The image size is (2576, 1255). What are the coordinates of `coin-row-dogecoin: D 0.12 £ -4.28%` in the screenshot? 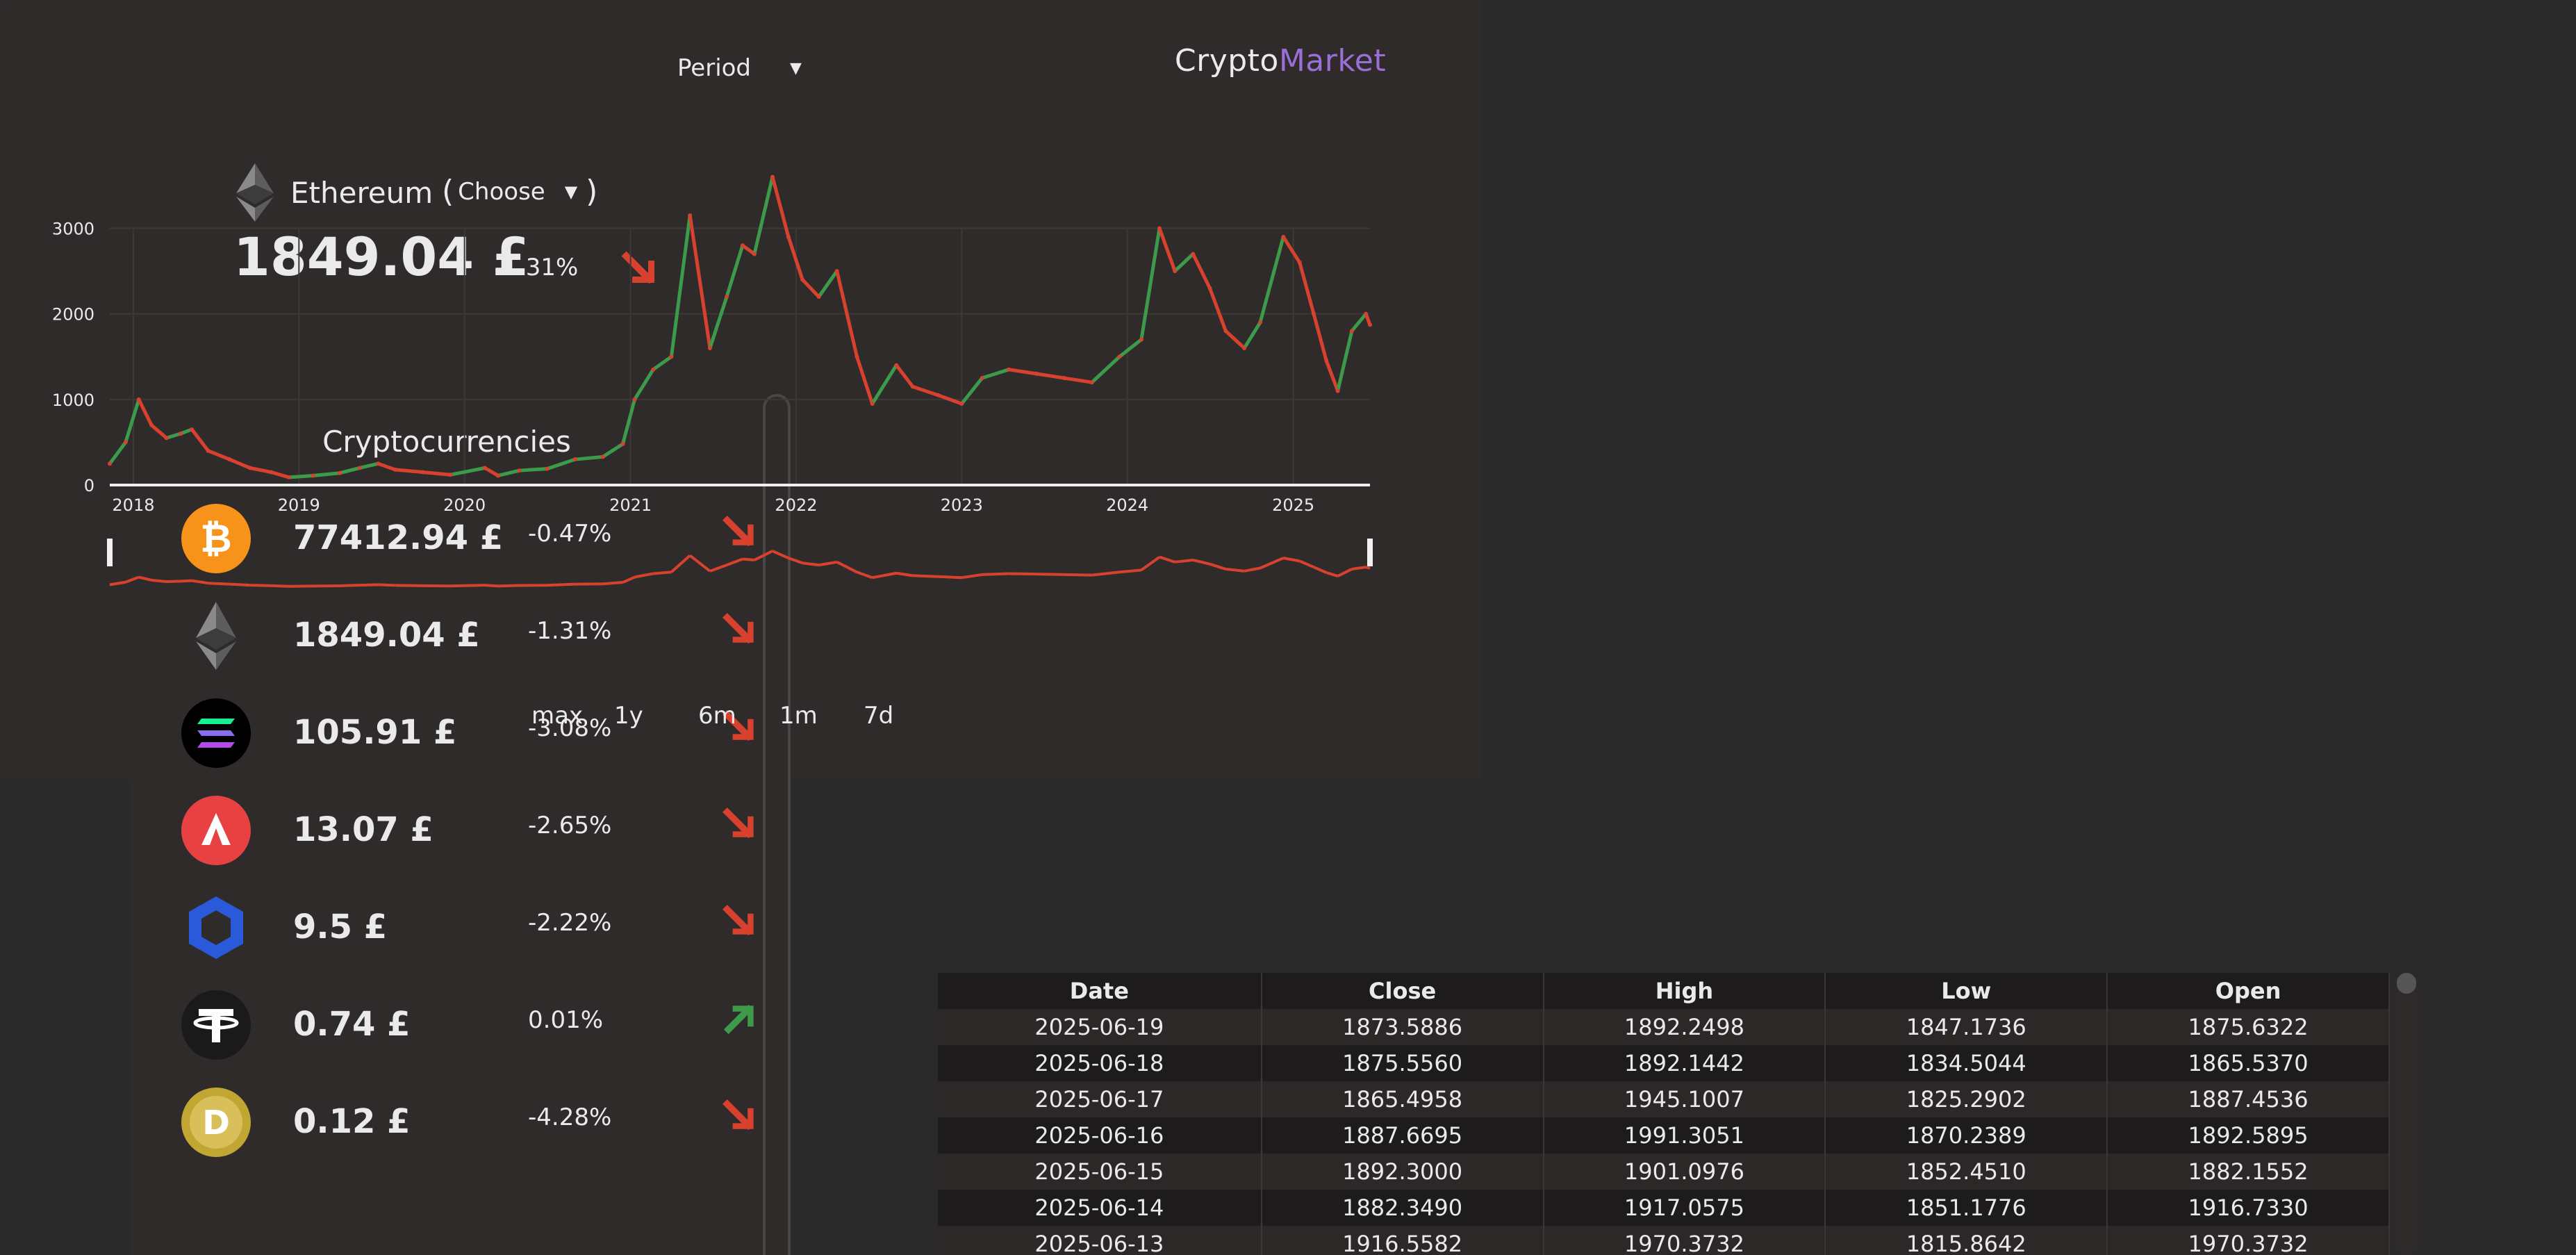 It's located at (468, 1125).